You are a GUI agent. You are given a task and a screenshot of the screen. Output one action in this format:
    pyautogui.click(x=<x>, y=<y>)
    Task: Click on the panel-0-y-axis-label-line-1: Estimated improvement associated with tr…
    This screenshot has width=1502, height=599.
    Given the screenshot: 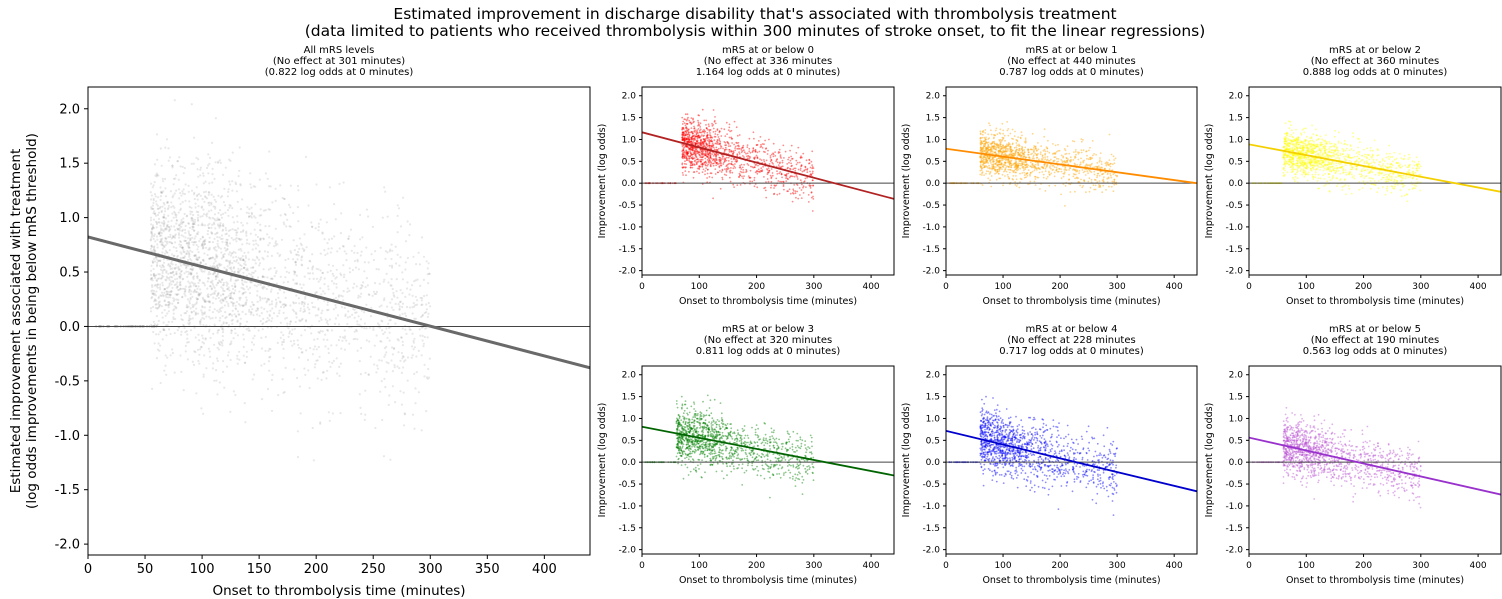 What is the action you would take?
    pyautogui.click(x=16, y=321)
    